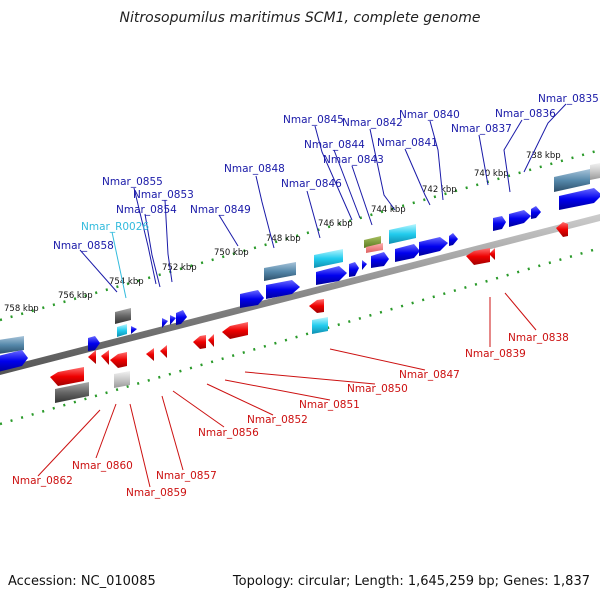 This screenshot has height=600, width=600. Describe the element at coordinates (429, 375) in the screenshot. I see `gene-label: Nmar_0847` at that location.